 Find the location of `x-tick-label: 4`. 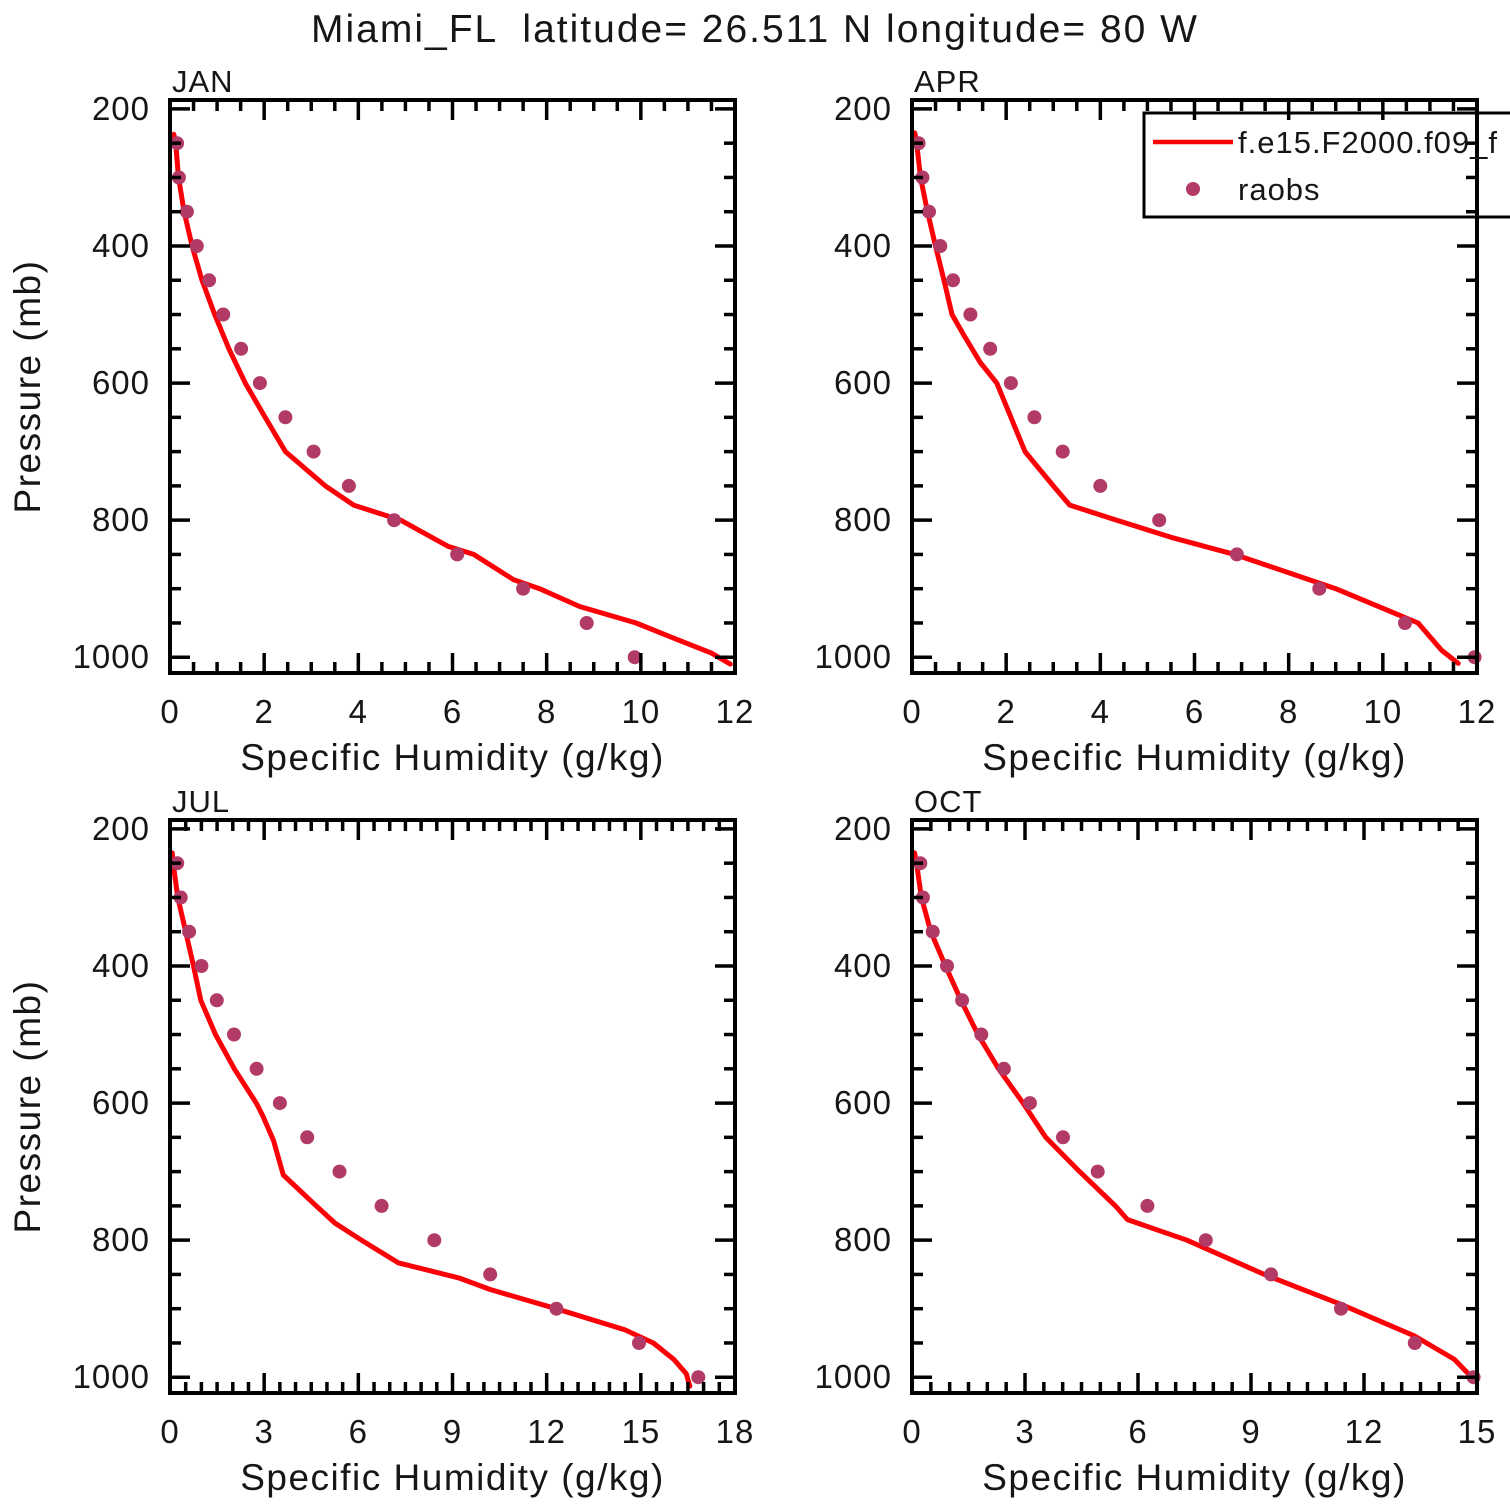

x-tick-label: 4 is located at coordinates (1100, 711).